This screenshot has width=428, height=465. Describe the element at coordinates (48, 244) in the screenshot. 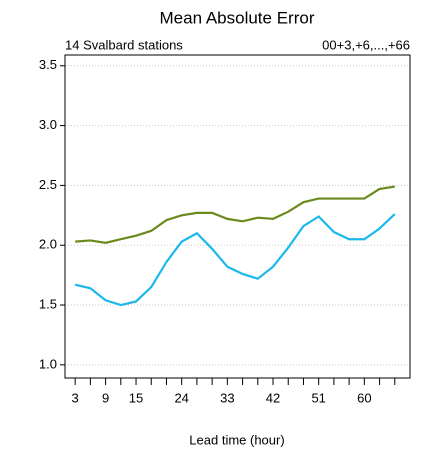

I see `y-tick-label: 2.0` at that location.